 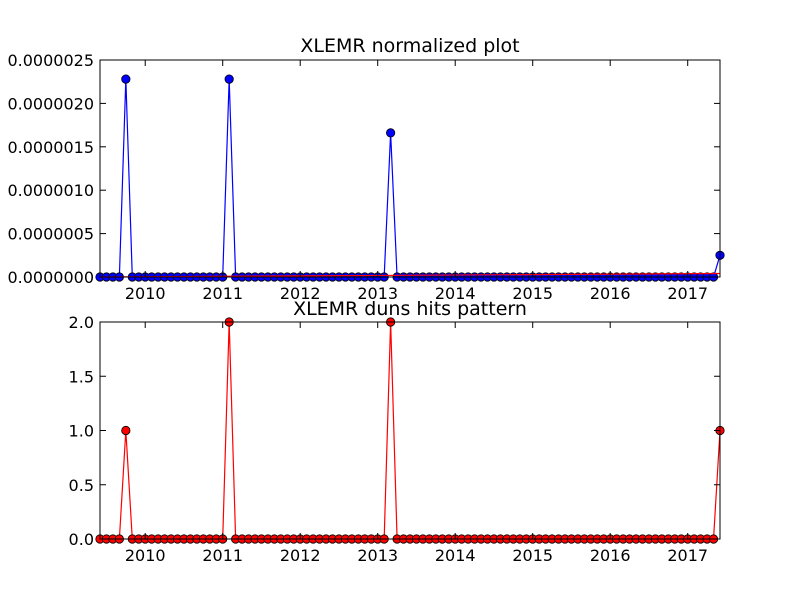 What do you see at coordinates (50, 60) in the screenshot?
I see `top-chart-ytick-label-5: 0.0000025` at bounding box center [50, 60].